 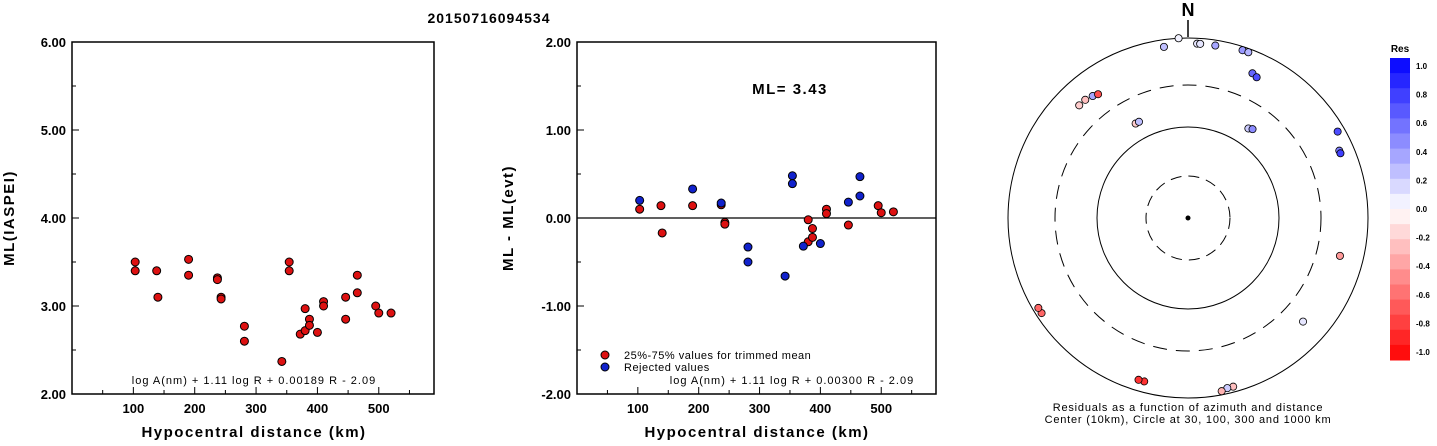 I want to click on epicenter, so click(x=1188, y=218).